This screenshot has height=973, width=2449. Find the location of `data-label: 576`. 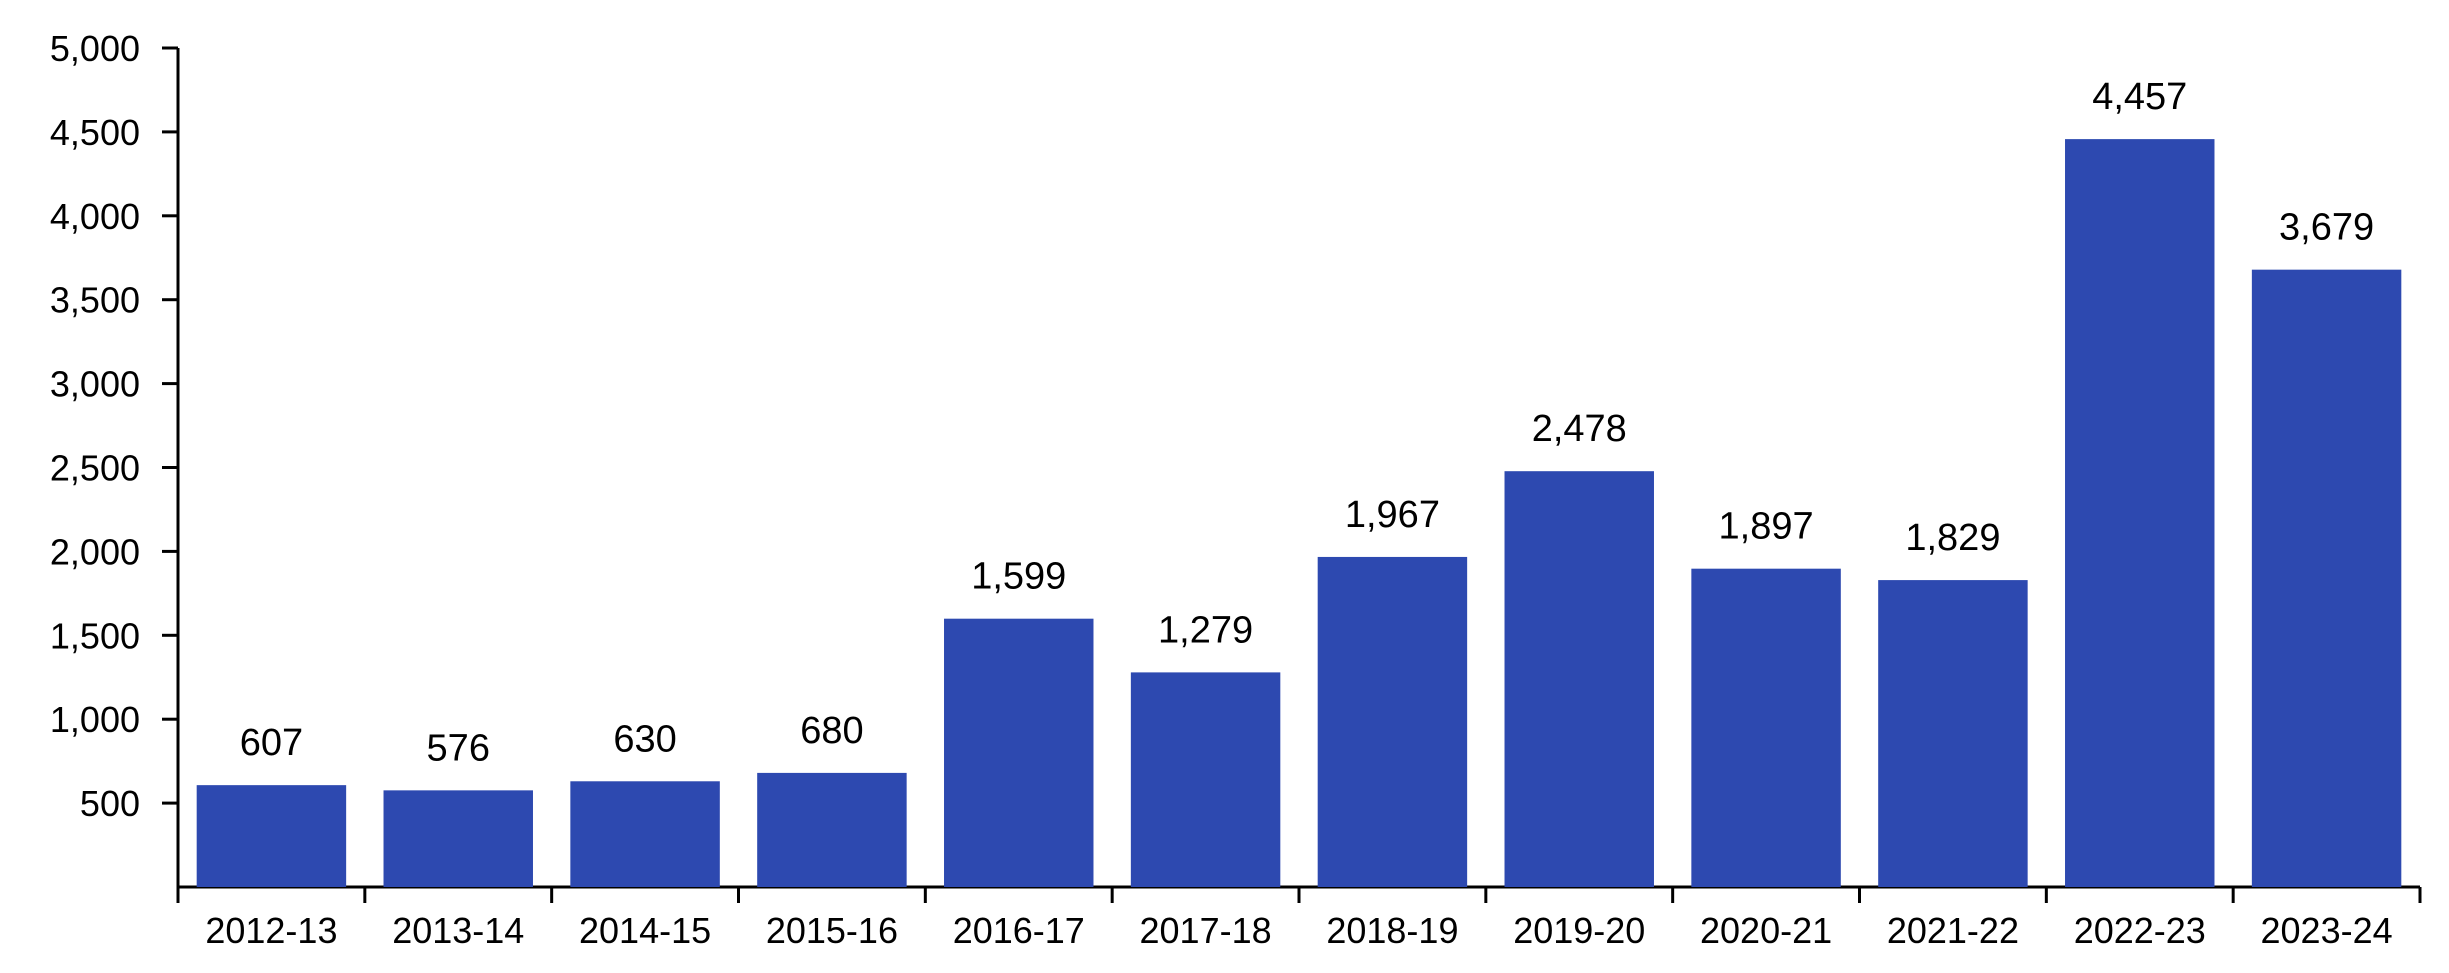

data-label: 576 is located at coordinates (458, 748).